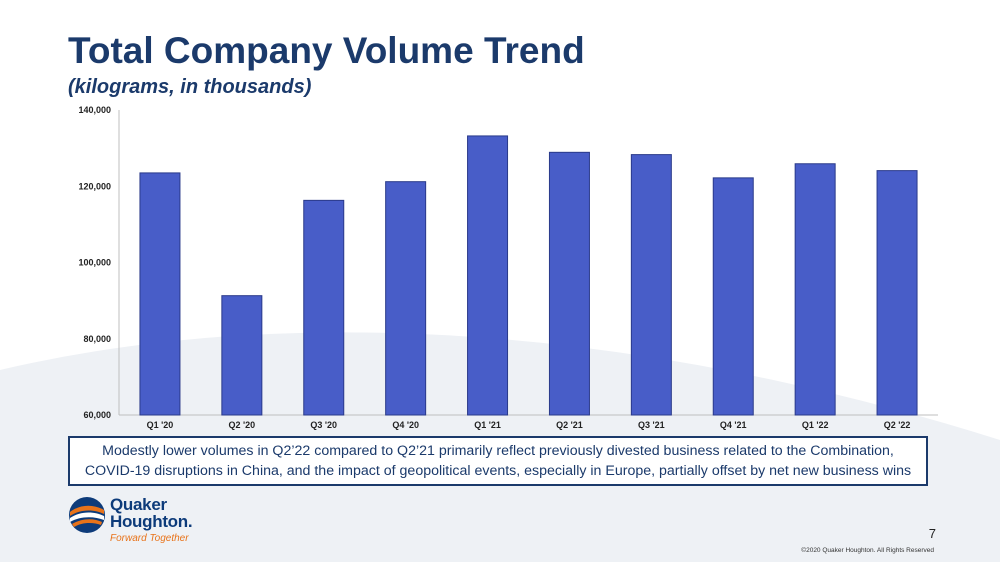 Image resolution: width=1000 pixels, height=562 pixels. I want to click on y-tick-label: 60,000, so click(97, 415).